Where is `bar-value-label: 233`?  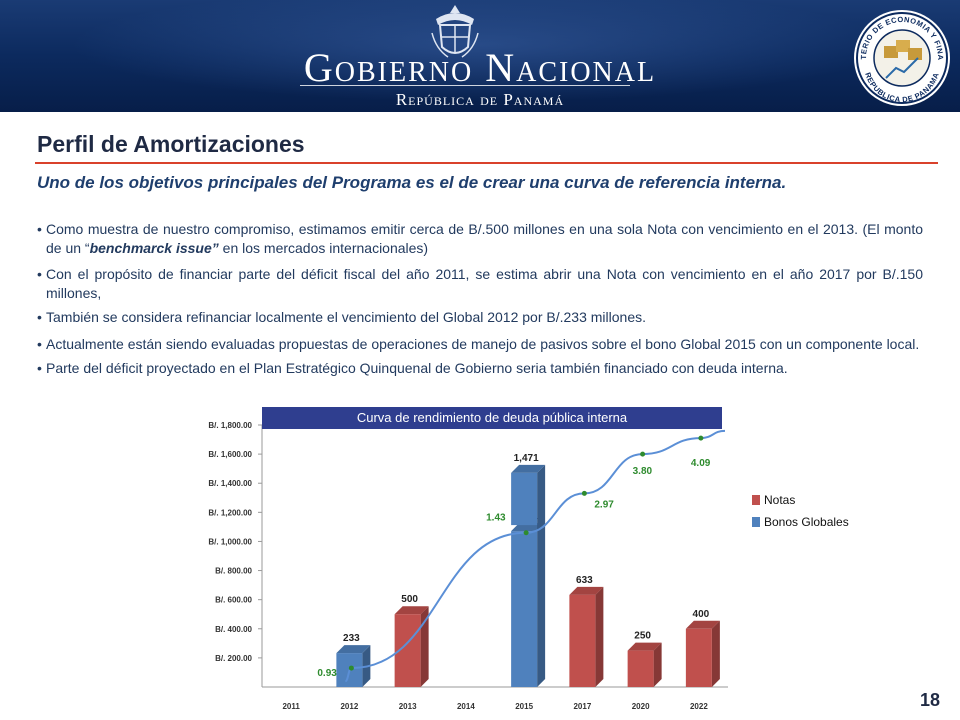 bar-value-label: 233 is located at coordinates (351, 638).